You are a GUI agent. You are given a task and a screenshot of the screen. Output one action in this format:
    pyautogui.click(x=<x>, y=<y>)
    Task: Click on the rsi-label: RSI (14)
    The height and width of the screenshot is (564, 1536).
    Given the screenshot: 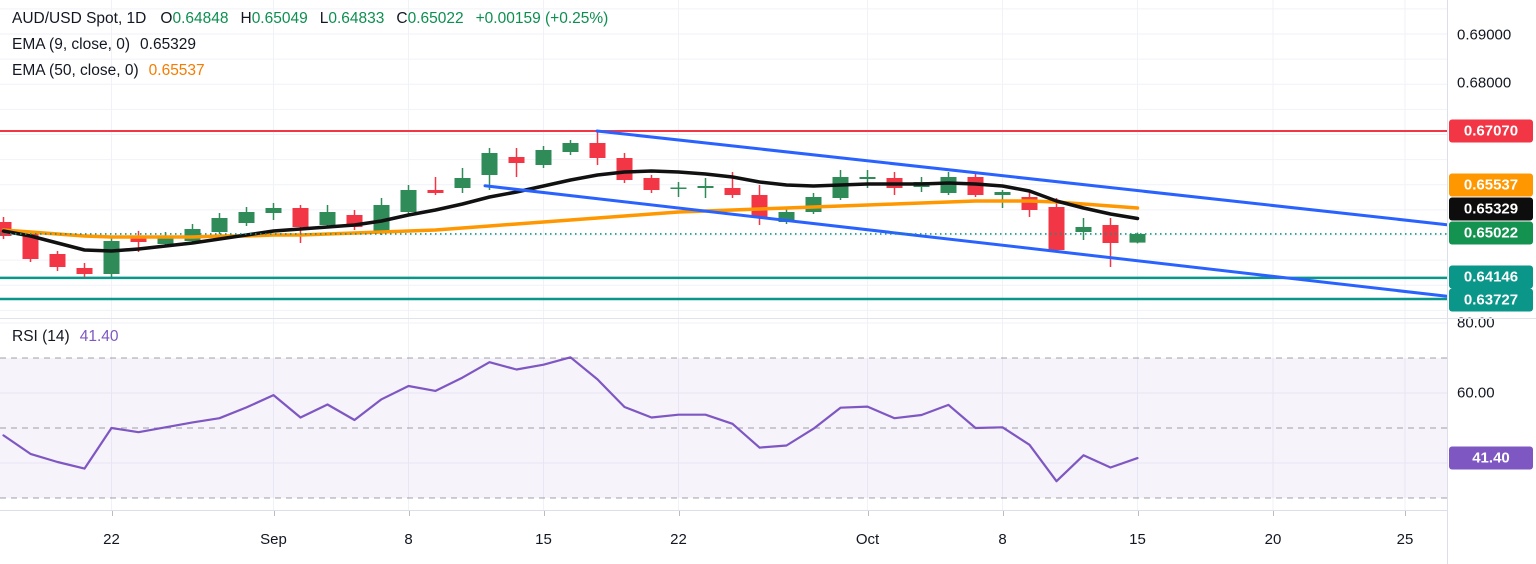 What is the action you would take?
    pyautogui.click(x=41, y=336)
    